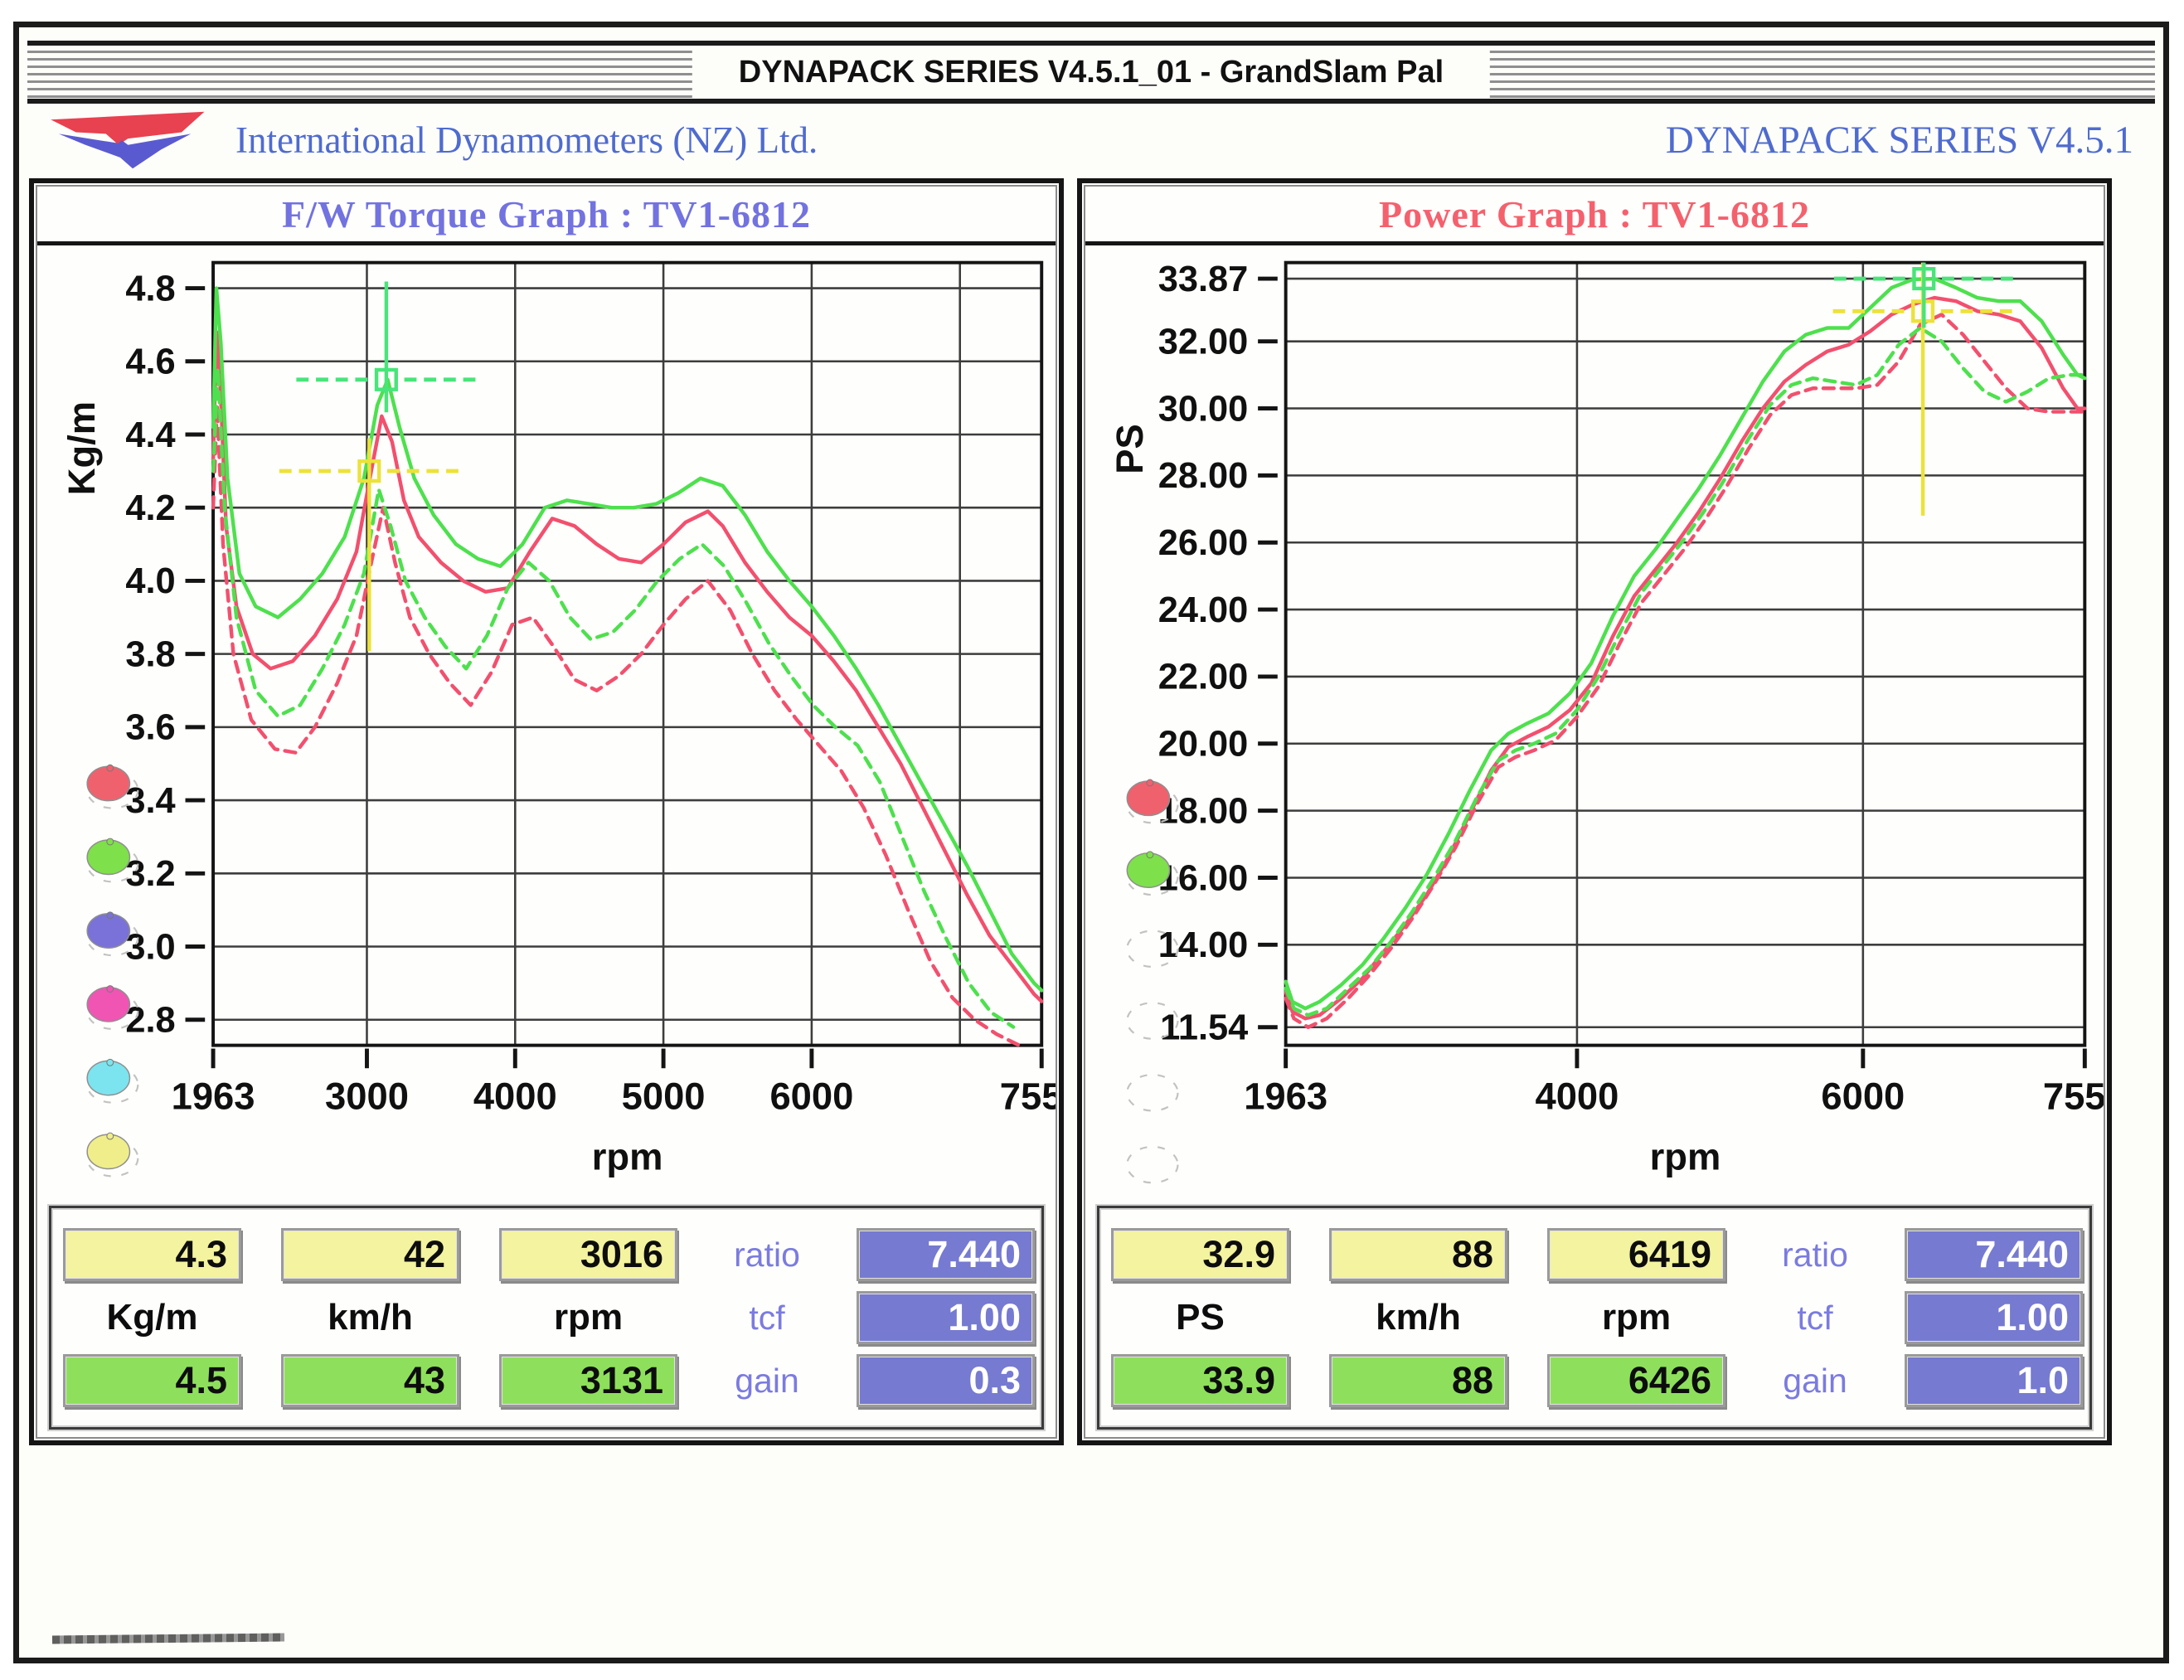 The height and width of the screenshot is (1680, 2184). What do you see at coordinates (82, 448) in the screenshot?
I see `y-axis-title: Kg/m` at bounding box center [82, 448].